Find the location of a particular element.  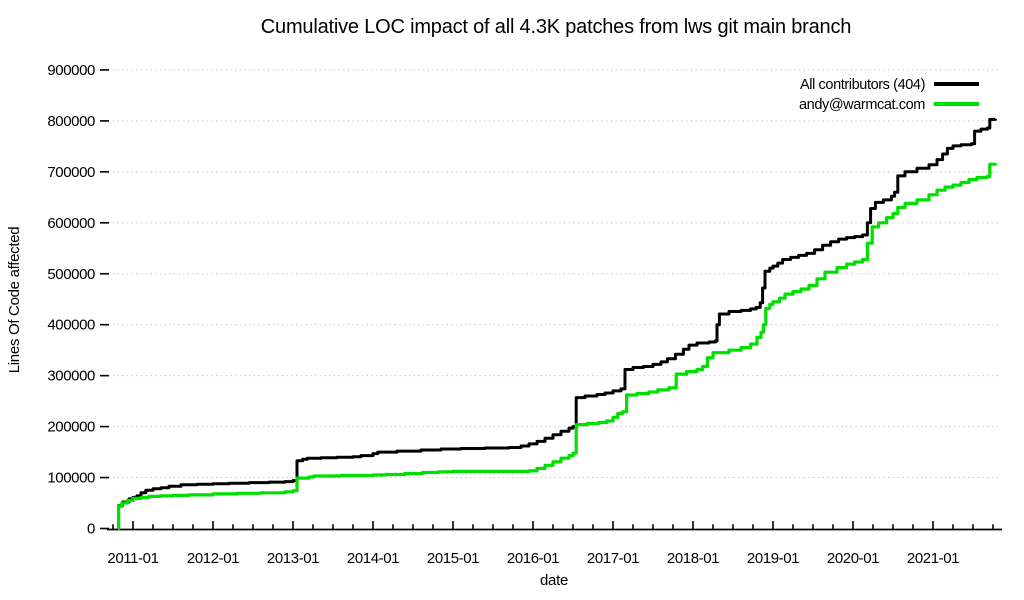

y-tick-label: 800000 is located at coordinates (71, 121).